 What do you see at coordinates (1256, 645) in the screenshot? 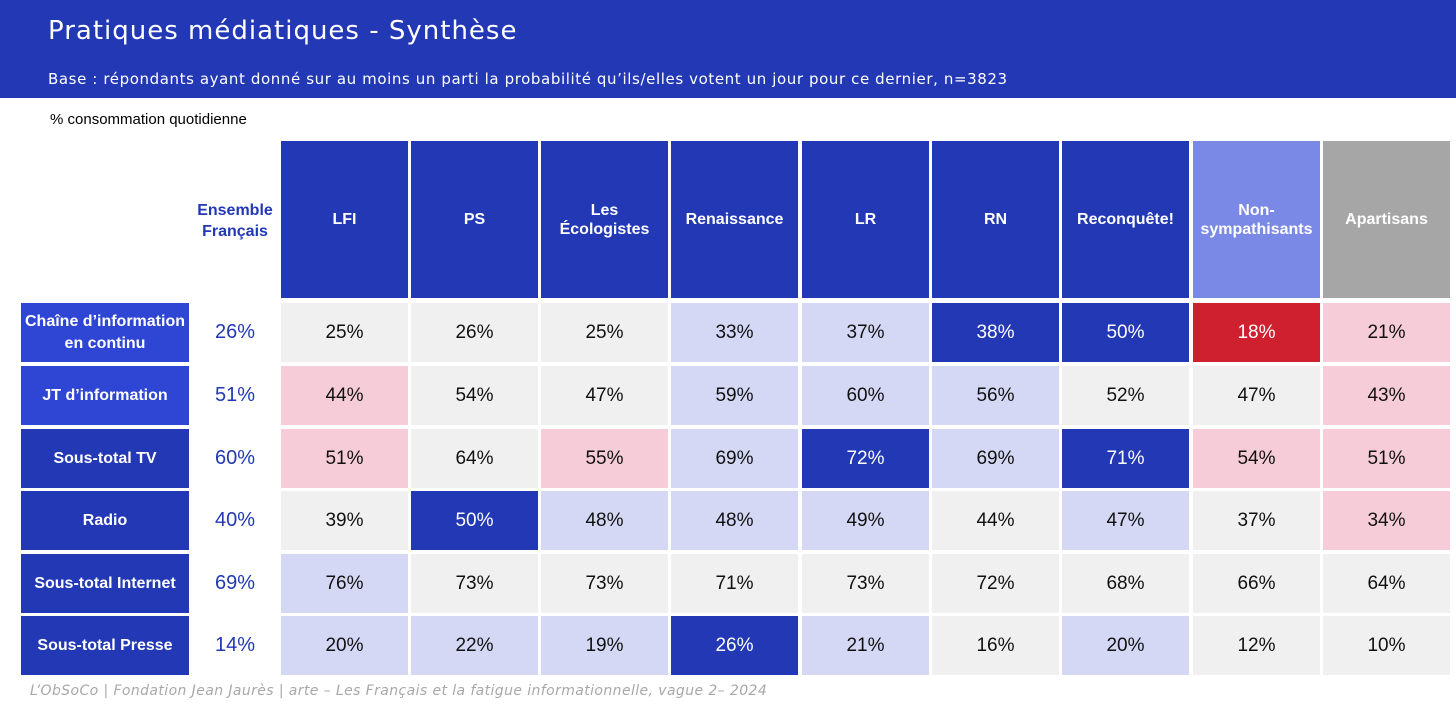
I see `table-cell: 12%` at bounding box center [1256, 645].